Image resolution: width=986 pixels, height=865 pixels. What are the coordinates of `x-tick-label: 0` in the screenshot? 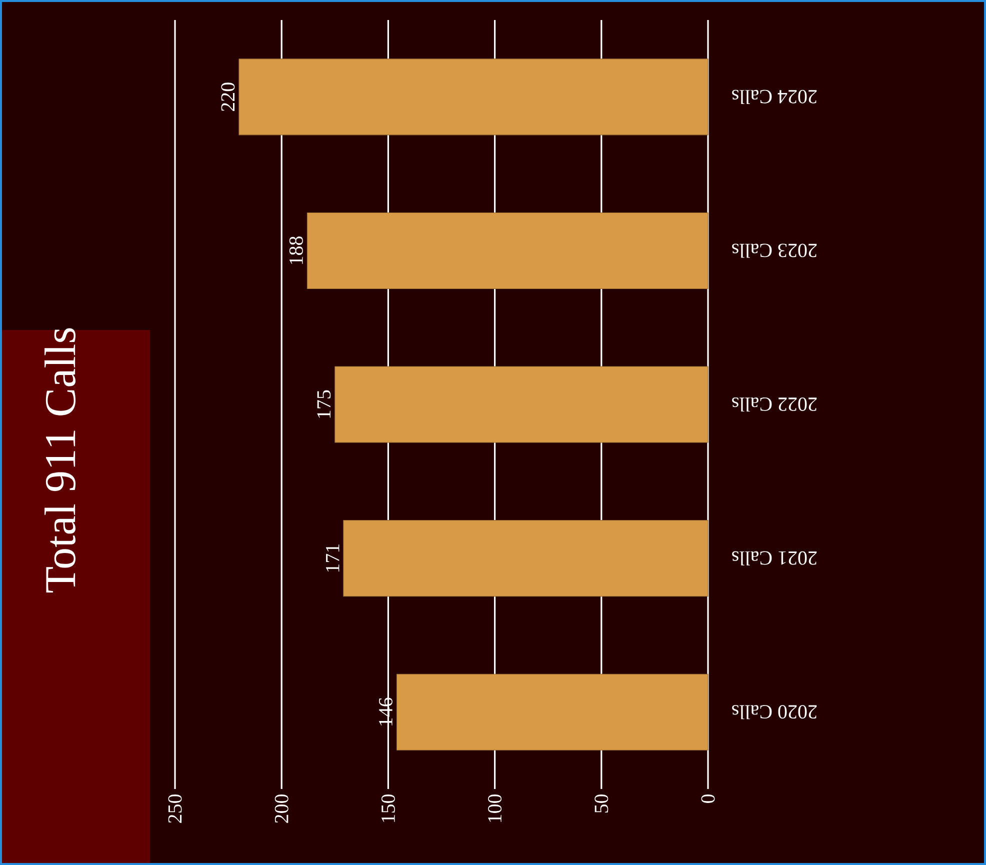 It's located at (708, 798).